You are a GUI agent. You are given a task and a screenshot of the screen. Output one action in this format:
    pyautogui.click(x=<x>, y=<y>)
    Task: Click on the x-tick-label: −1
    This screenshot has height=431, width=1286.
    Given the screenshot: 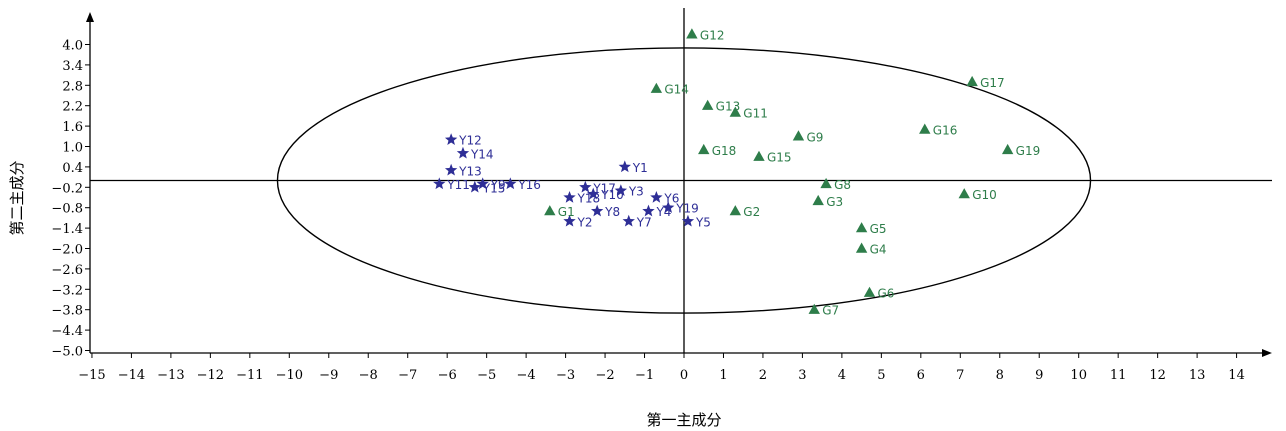 What is the action you would take?
    pyautogui.click(x=644, y=375)
    